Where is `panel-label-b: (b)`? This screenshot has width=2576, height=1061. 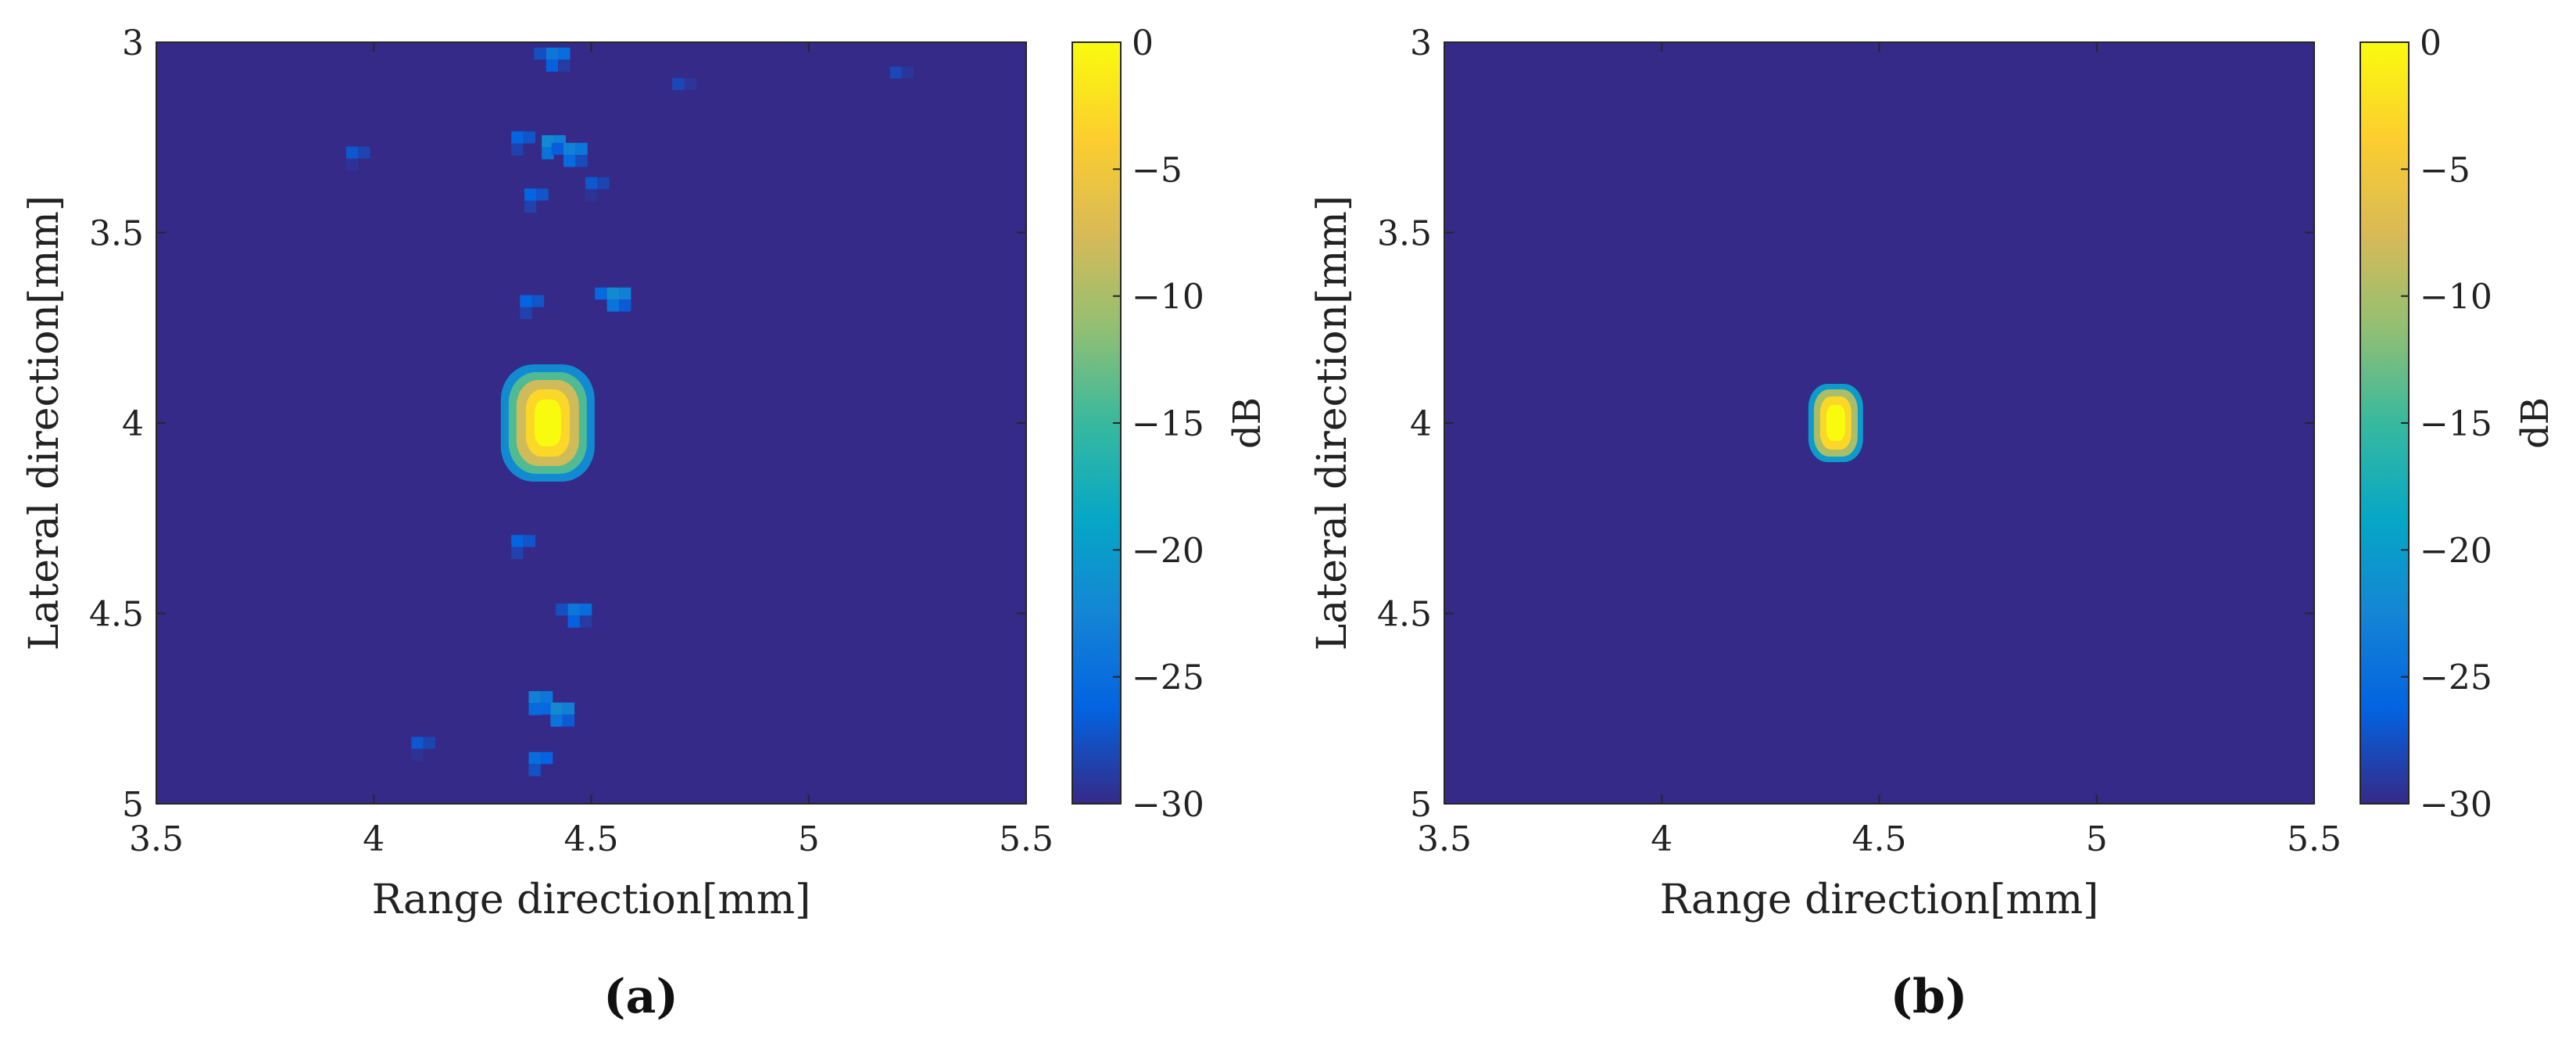
panel-label-b: (b) is located at coordinates (1929, 997).